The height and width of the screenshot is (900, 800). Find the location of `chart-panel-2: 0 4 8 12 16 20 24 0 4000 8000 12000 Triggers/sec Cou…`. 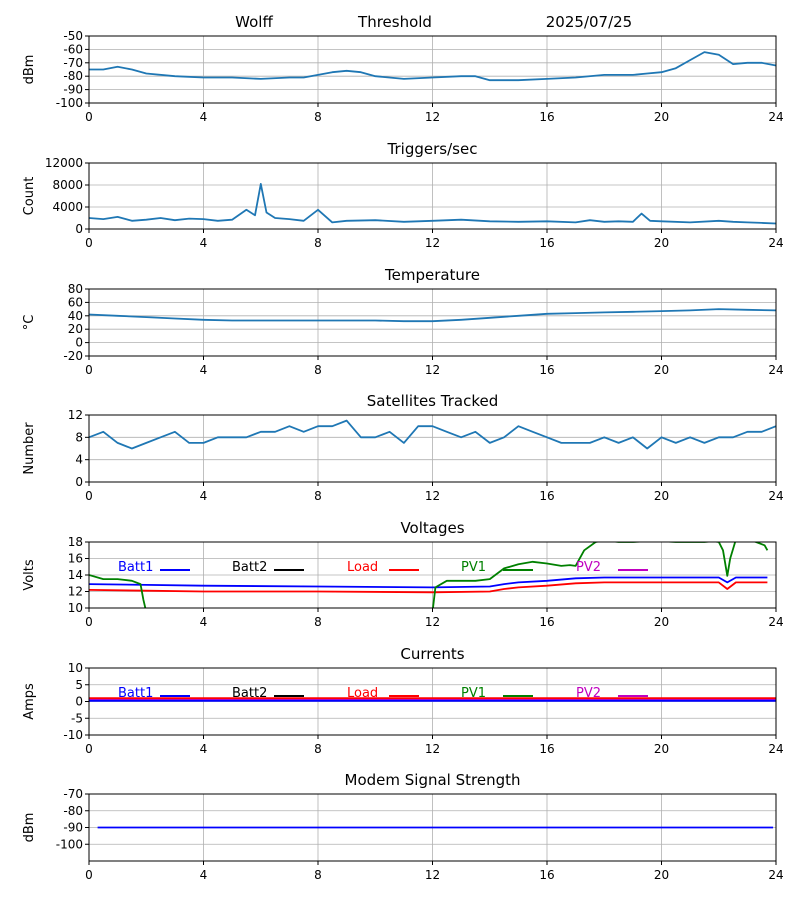

chart-panel-2: 0 4 8 12 16 20 24 0 4000 8000 12000 Triggers/sec Cou… is located at coordinates (403, 195).